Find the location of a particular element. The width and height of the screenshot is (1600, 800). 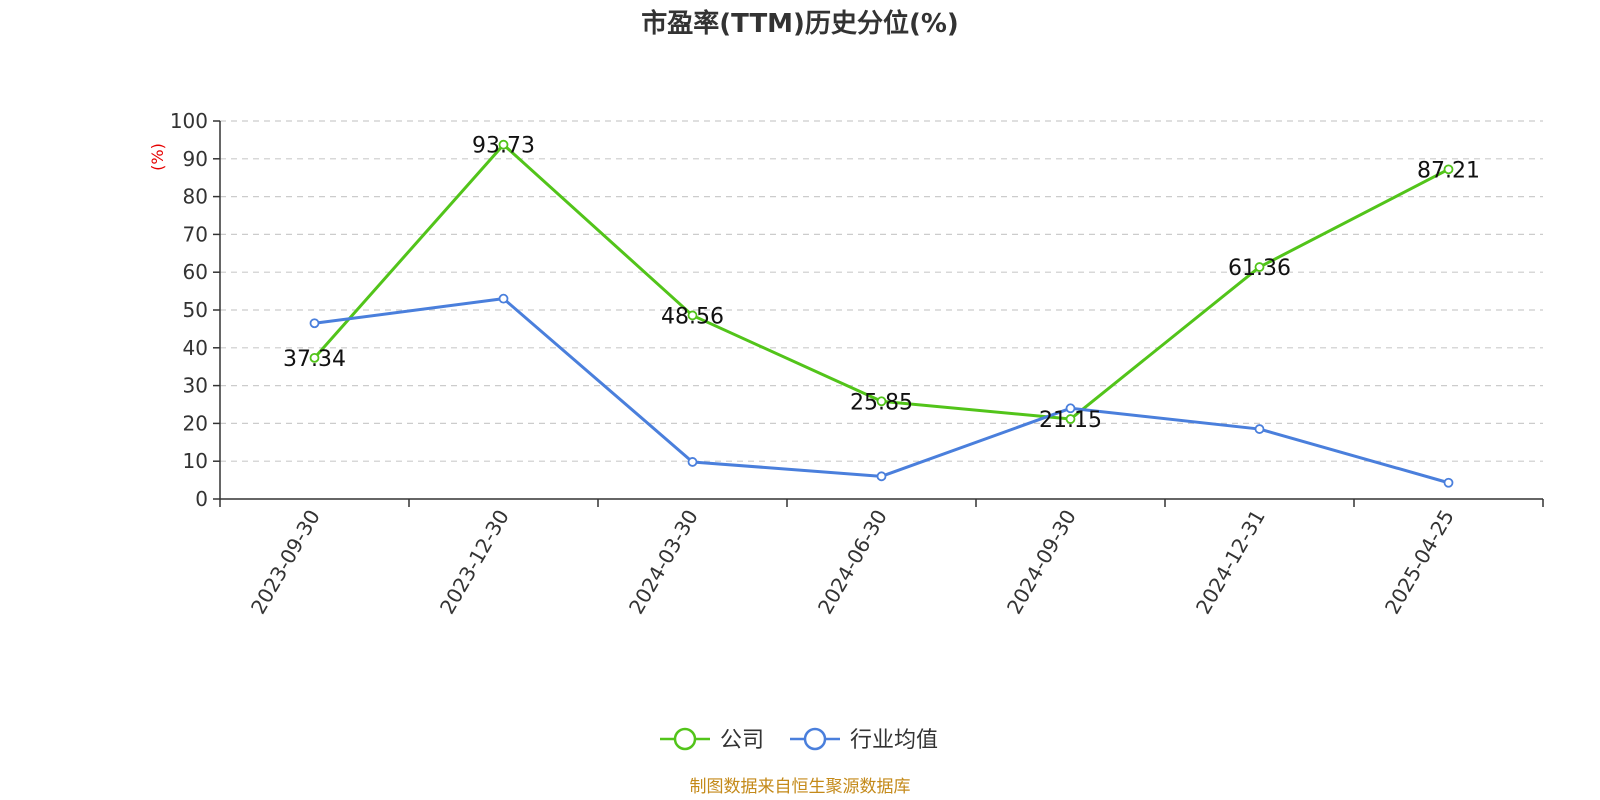

legend-company-marker is located at coordinates (685, 739).